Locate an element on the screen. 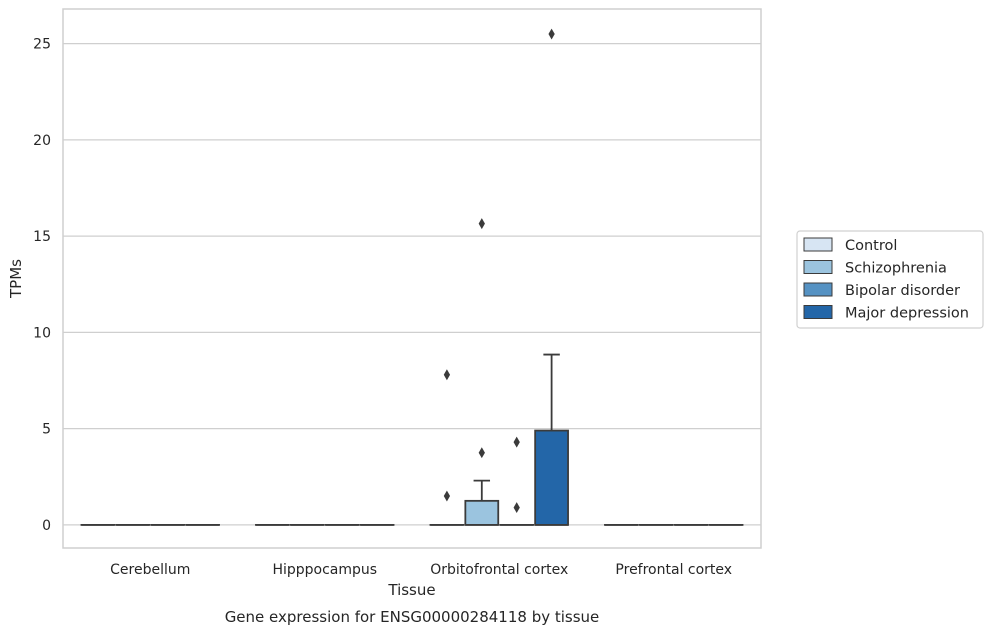  y-tick-labels: 0 5 10 15 20 25 is located at coordinates (42, 285).